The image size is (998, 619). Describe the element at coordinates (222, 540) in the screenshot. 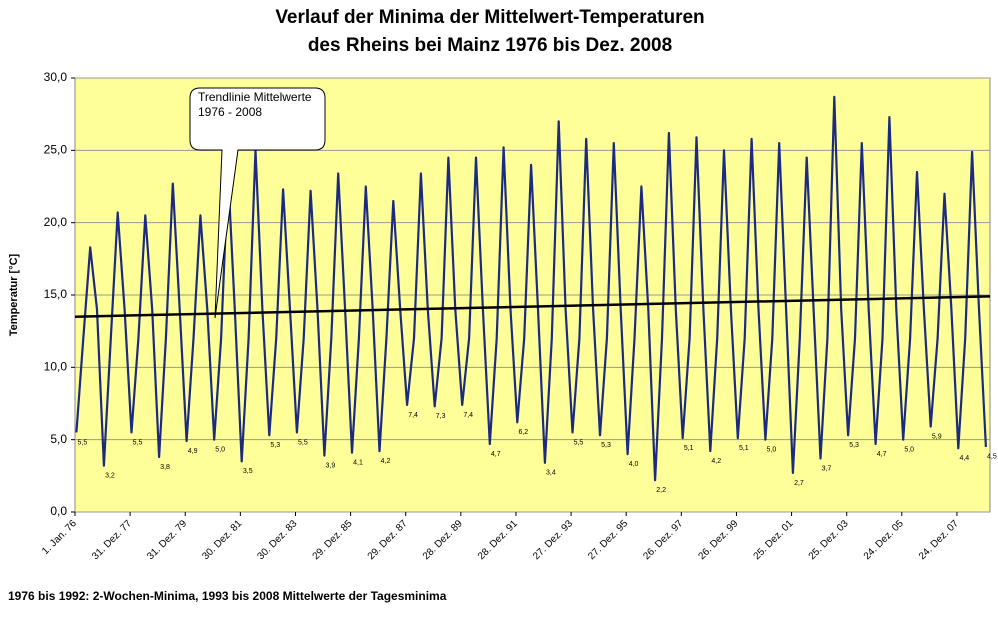

I see `x-tick-label: 30. Dez. 81` at that location.